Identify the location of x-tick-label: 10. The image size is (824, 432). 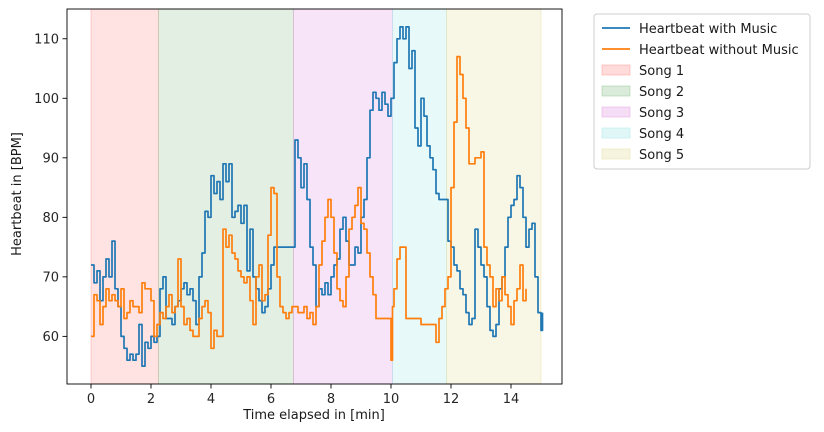
(391, 399).